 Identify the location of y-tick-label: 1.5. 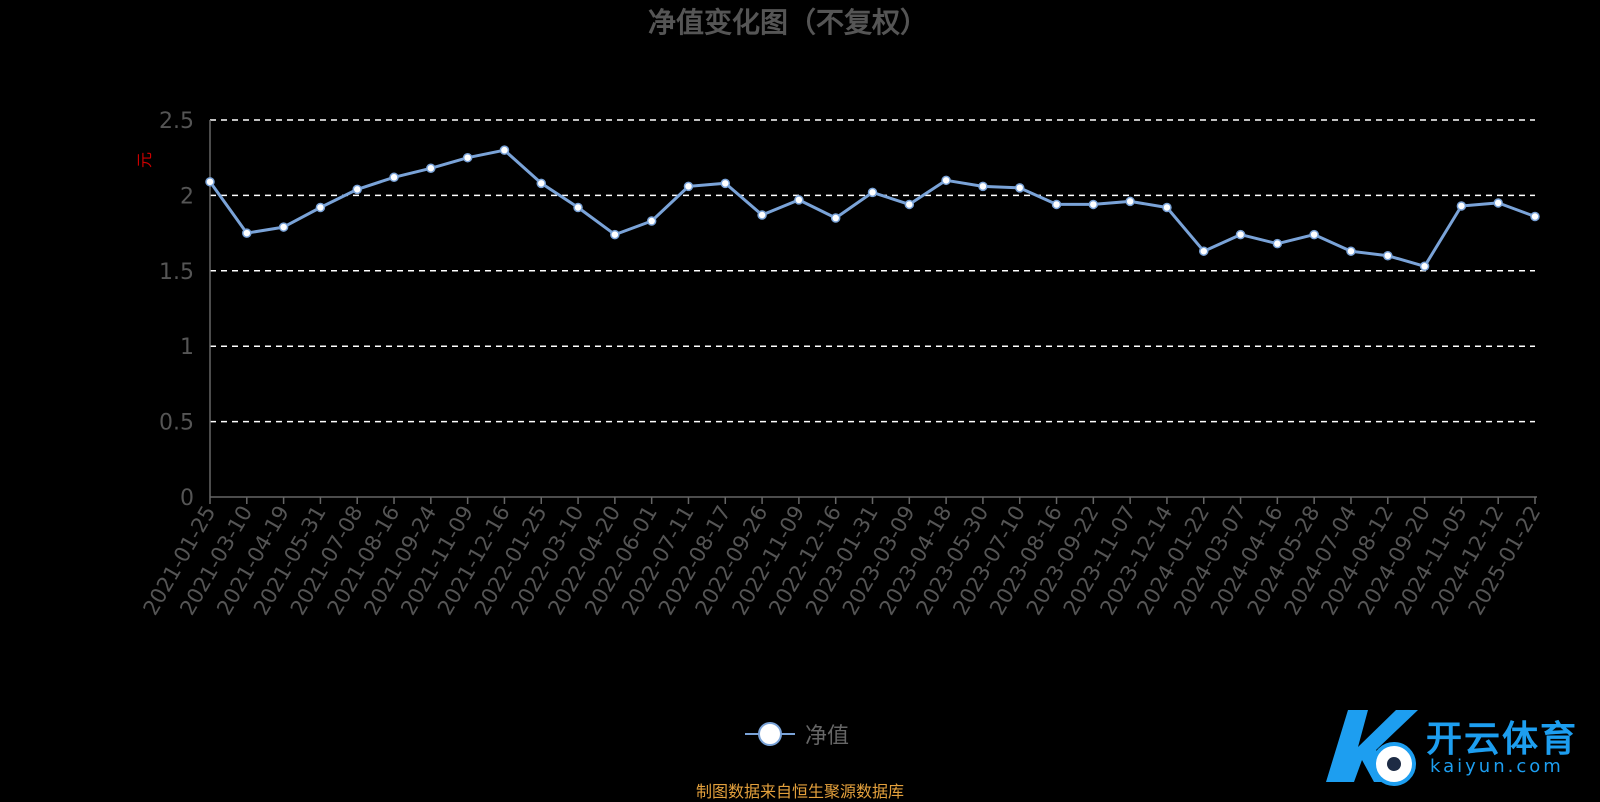
(176, 272).